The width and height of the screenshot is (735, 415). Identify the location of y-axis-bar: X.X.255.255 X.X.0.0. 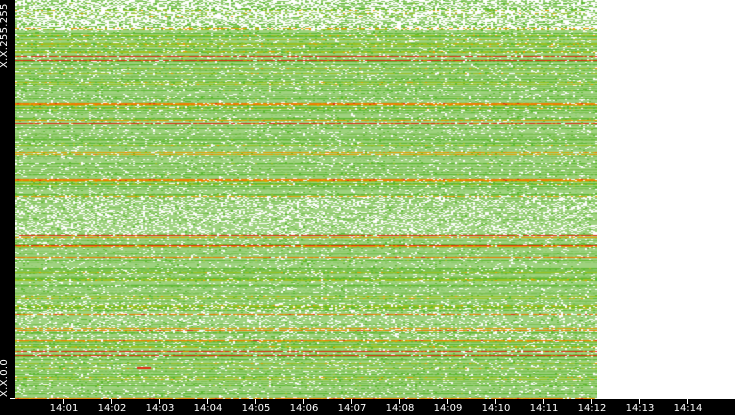
(7, 200).